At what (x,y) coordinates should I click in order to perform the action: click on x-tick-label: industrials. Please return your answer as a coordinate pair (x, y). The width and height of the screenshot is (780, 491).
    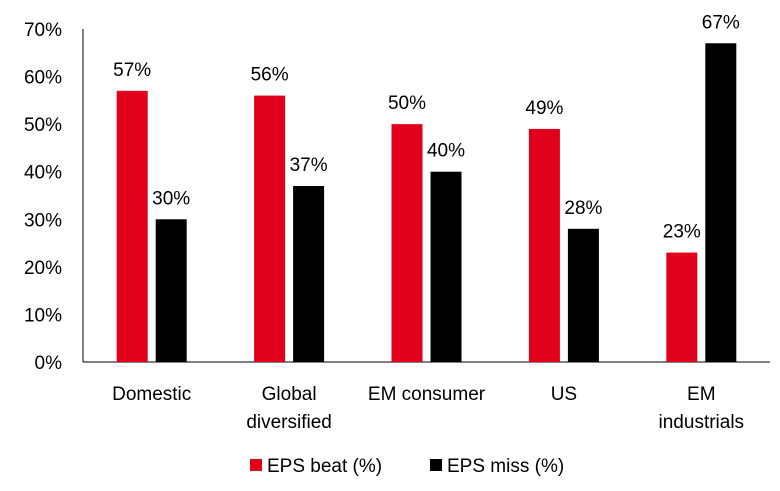
    Looking at the image, I should click on (702, 422).